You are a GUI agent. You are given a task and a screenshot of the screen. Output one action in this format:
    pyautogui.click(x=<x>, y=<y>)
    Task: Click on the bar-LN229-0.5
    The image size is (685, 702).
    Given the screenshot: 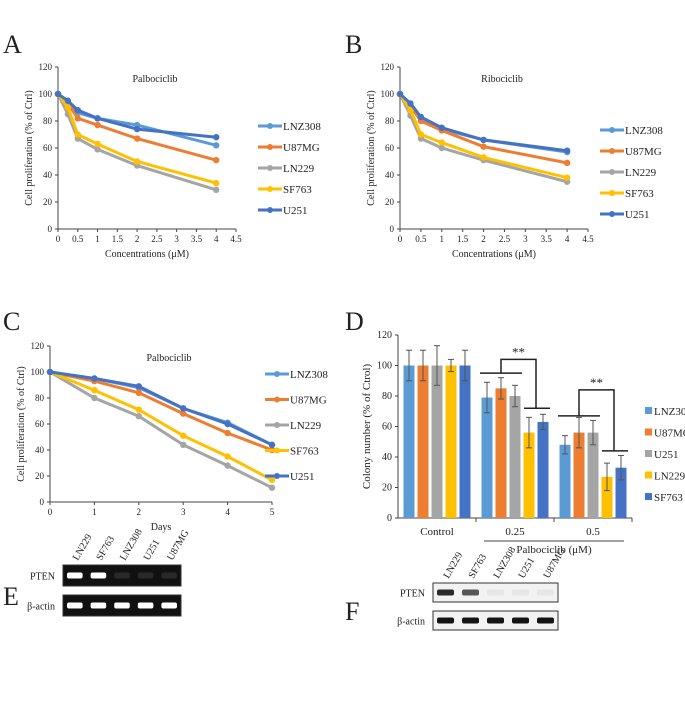 What is the action you would take?
    pyautogui.click(x=607, y=497)
    